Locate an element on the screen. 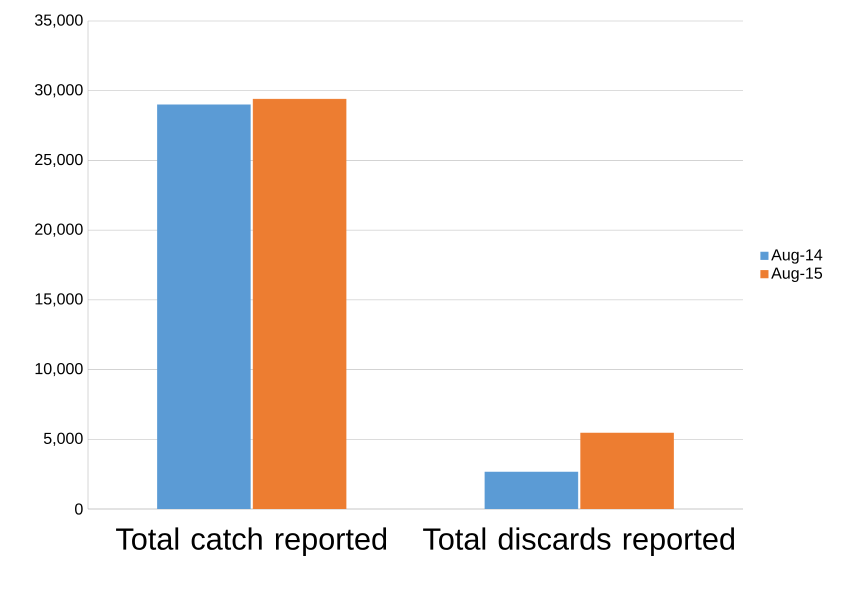  y-tick-label: 35,000 is located at coordinates (58, 21).